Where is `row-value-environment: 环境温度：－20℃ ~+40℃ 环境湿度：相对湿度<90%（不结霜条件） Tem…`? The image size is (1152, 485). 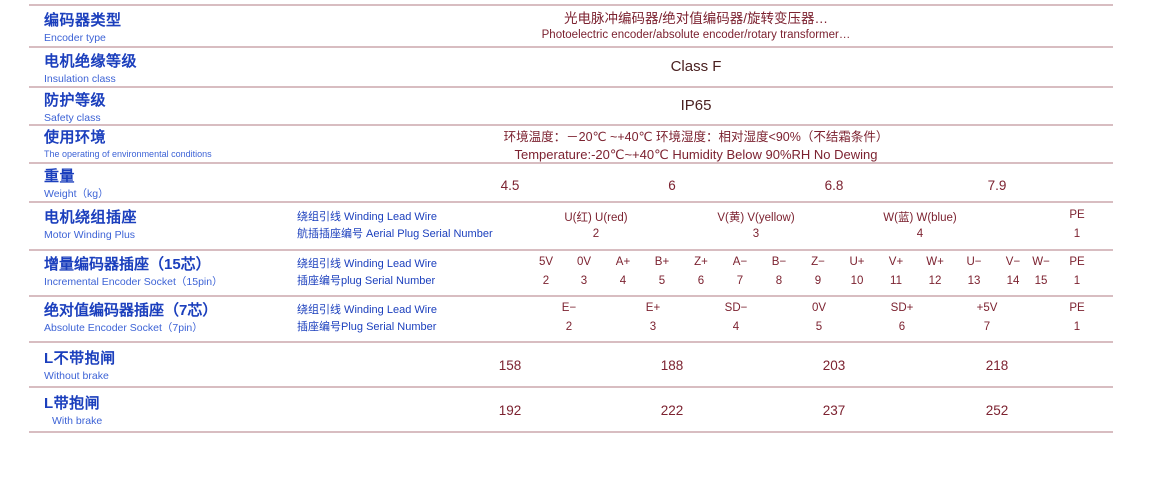
row-value-environment: 环境温度：－20℃ ~+40℃ 环境湿度：相对湿度<90%（不结霜条件） Tem… is located at coordinates (696, 146).